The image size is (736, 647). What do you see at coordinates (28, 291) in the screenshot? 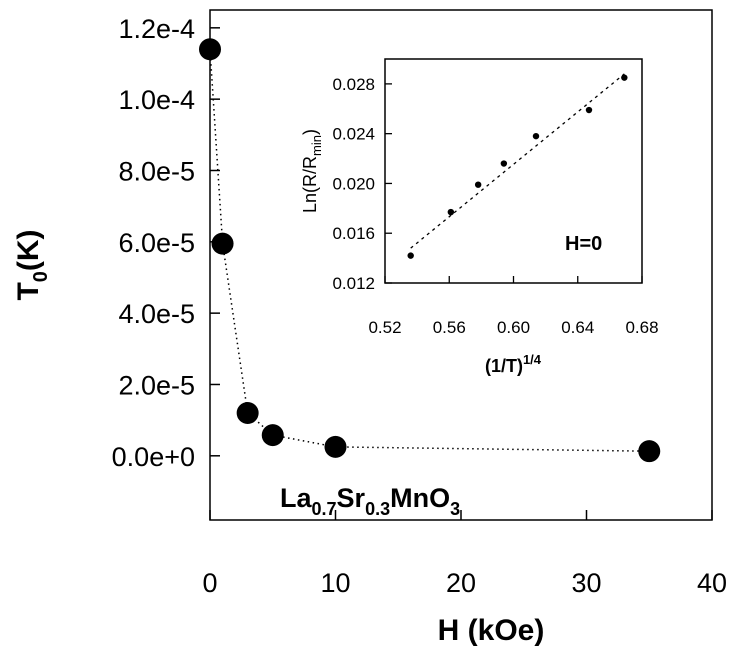
I see `main-y-axis-title-symbol: T` at bounding box center [28, 291].